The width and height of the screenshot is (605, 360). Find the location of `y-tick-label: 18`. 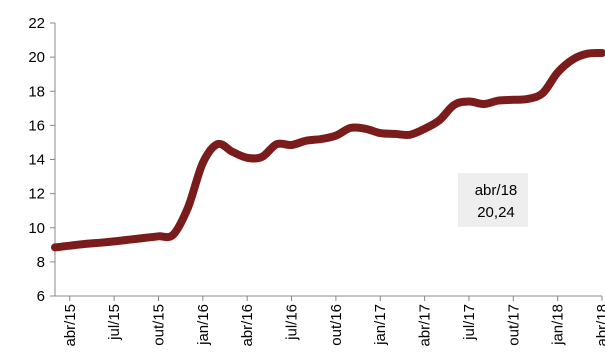

y-tick-label: 18 is located at coordinates (36, 91).